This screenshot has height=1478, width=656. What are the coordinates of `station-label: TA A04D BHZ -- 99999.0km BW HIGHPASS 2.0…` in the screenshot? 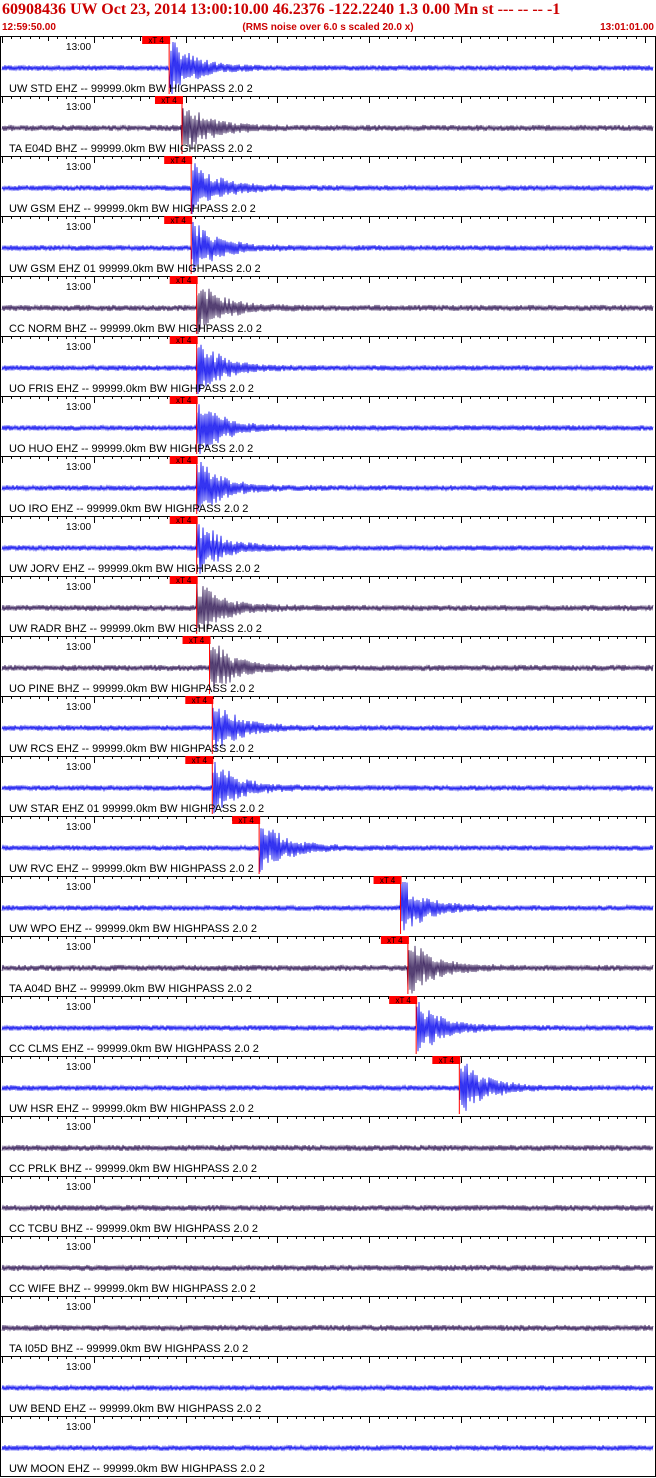 It's located at (130, 989).